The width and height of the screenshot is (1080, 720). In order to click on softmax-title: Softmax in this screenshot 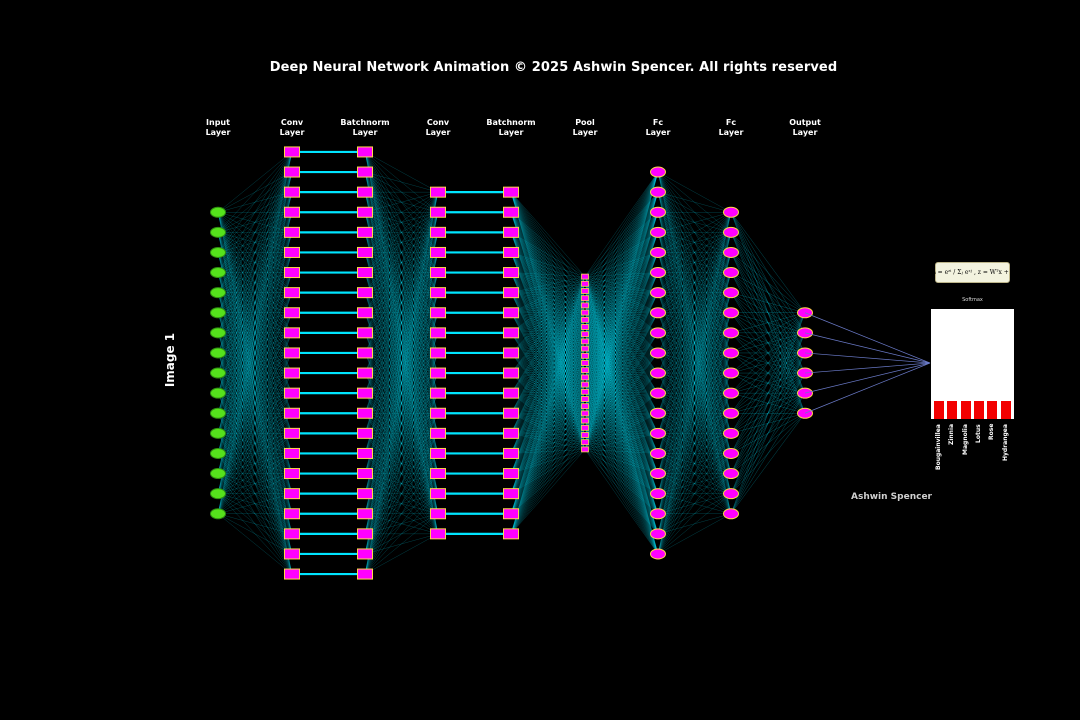, I will do `click(972, 300)`.